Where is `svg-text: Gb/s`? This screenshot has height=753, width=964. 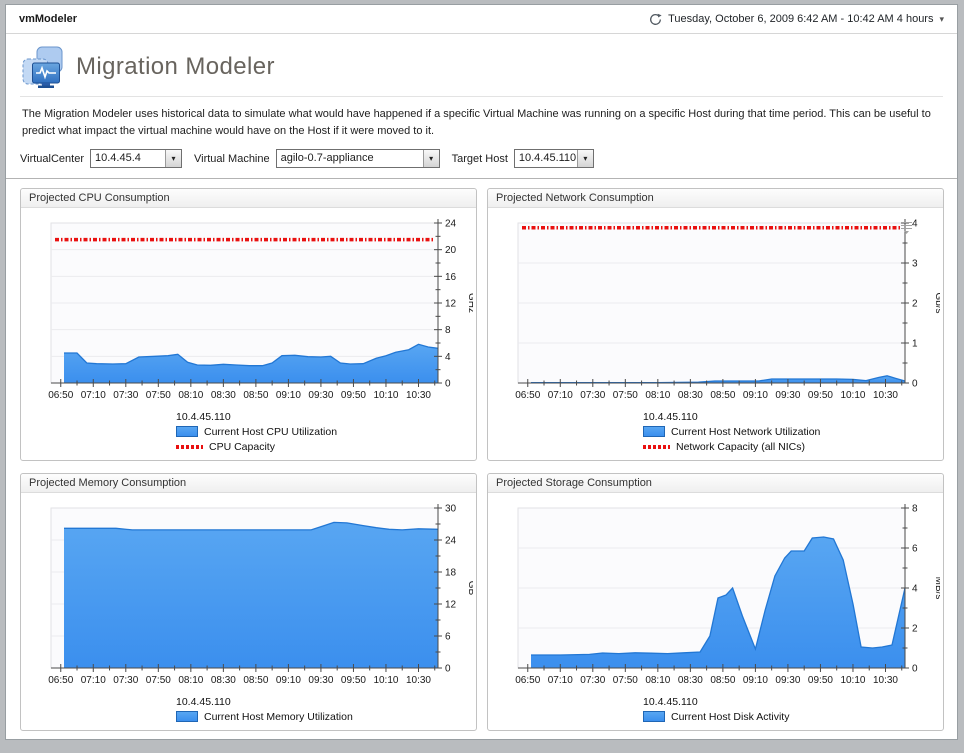 svg-text: Gb/s is located at coordinates (936, 302).